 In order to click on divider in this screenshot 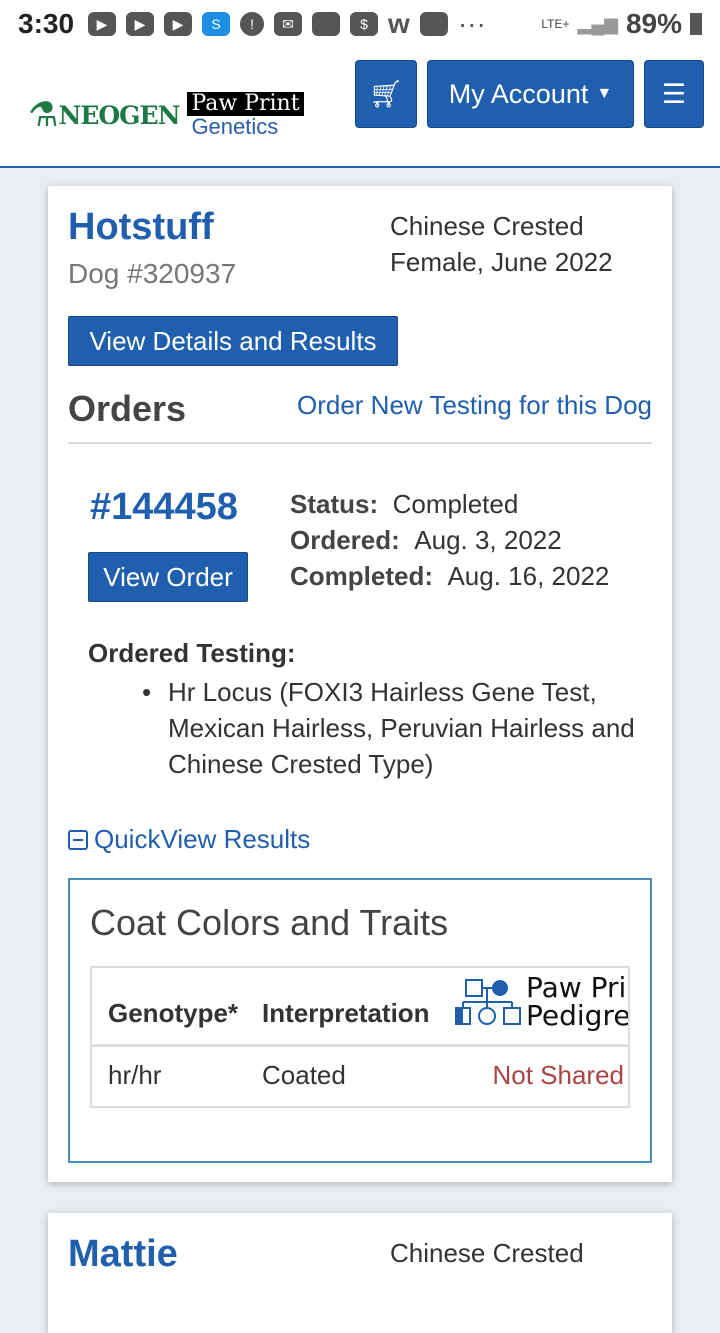, I will do `click(360, 443)`.